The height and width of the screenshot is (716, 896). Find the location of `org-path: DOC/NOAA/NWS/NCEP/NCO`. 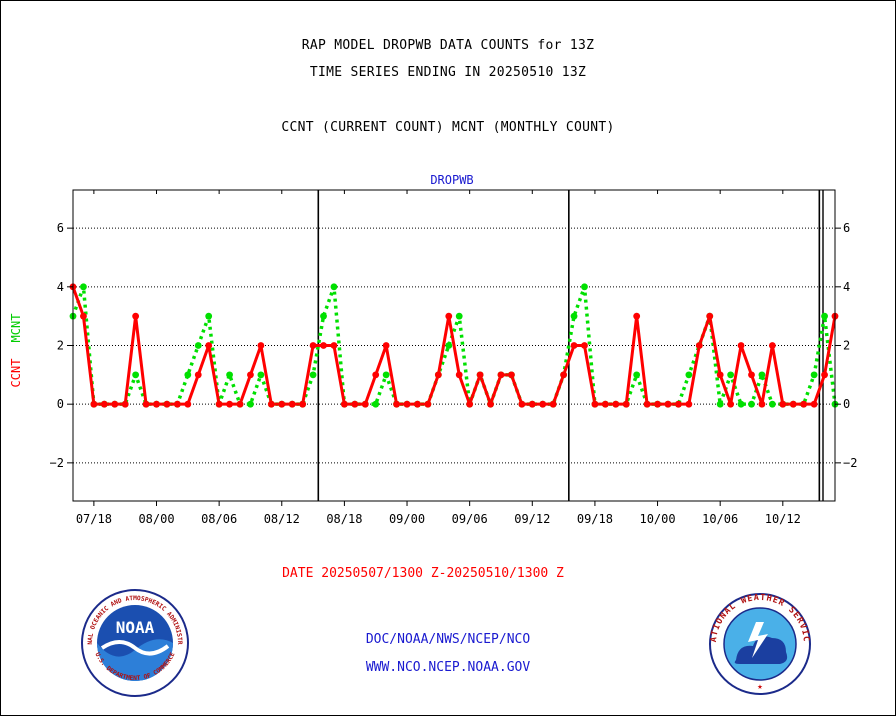

org-path: DOC/NOAA/NWS/NCEP/NCO is located at coordinates (448, 639).